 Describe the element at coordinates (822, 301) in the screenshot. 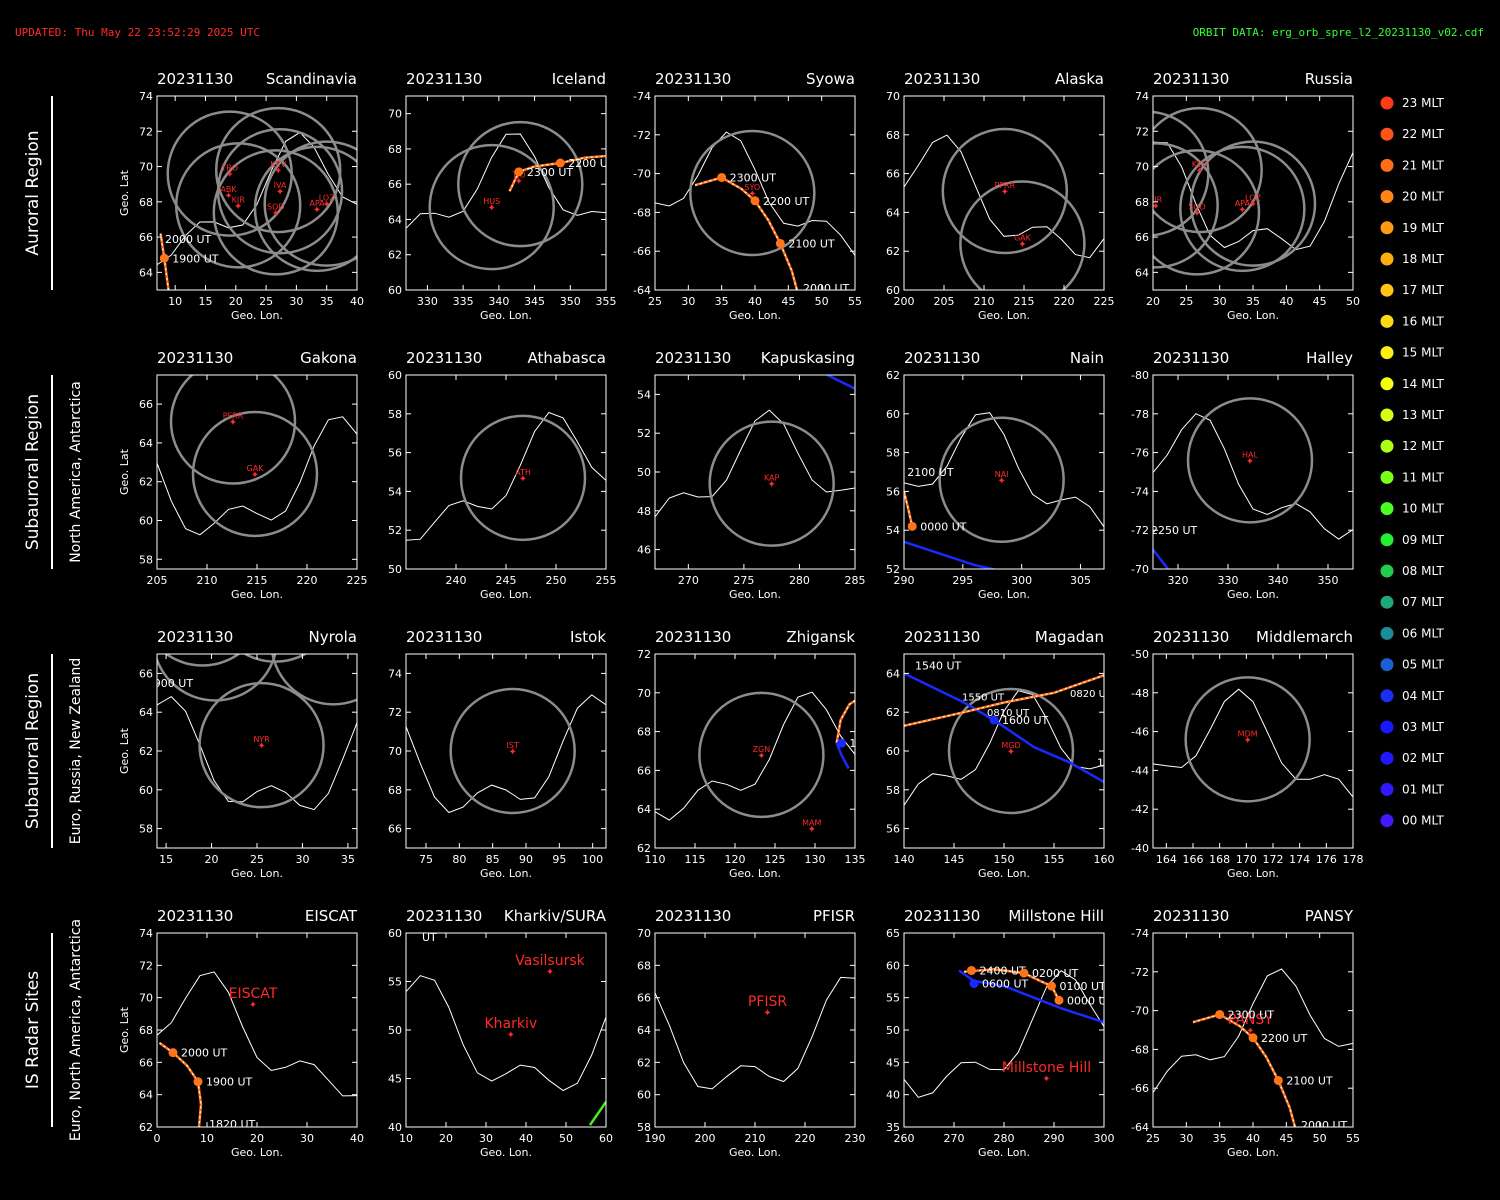

I see `x-tick-label: 50` at that location.